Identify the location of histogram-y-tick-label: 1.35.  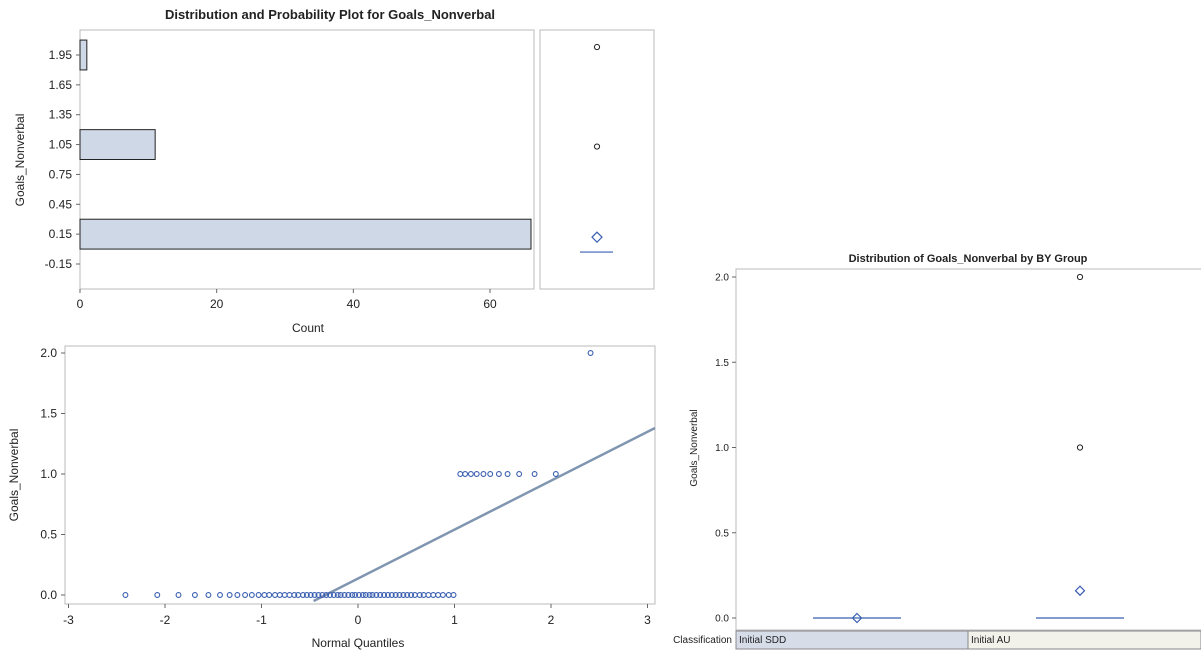
(61, 115).